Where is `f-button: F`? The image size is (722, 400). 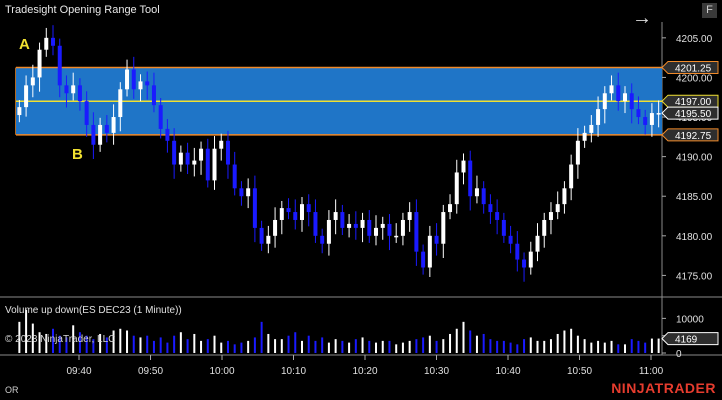 f-button: F is located at coordinates (709, 10).